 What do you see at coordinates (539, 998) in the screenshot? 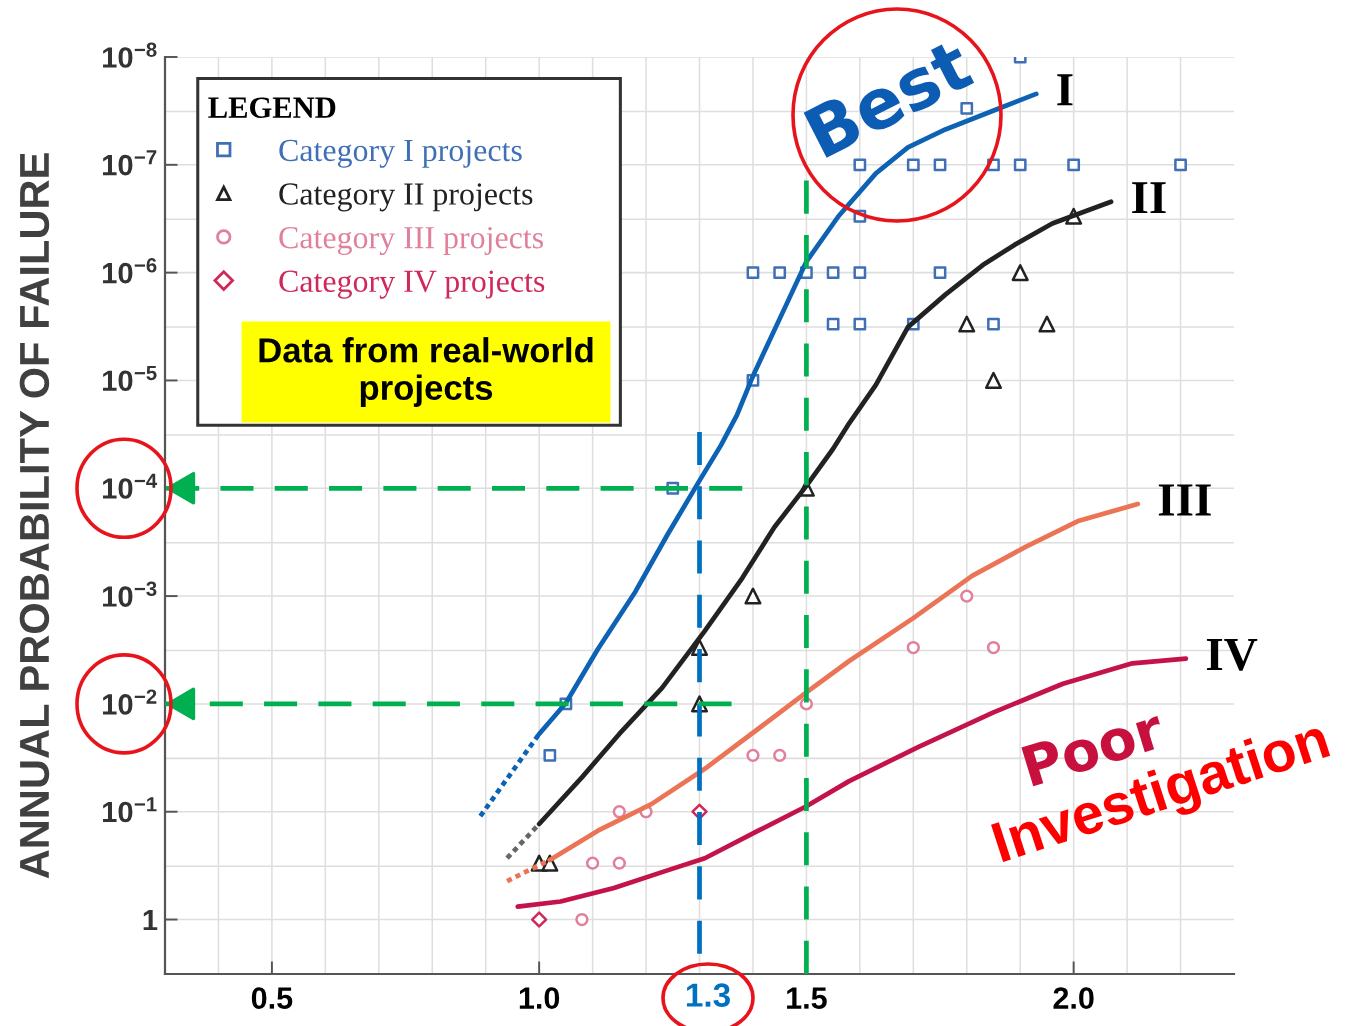
I see `x-tick-label: 1.0` at bounding box center [539, 998].